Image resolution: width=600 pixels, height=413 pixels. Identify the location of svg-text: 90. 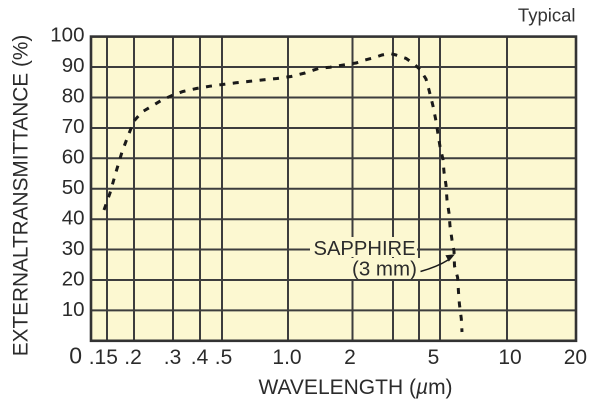
(73, 65).